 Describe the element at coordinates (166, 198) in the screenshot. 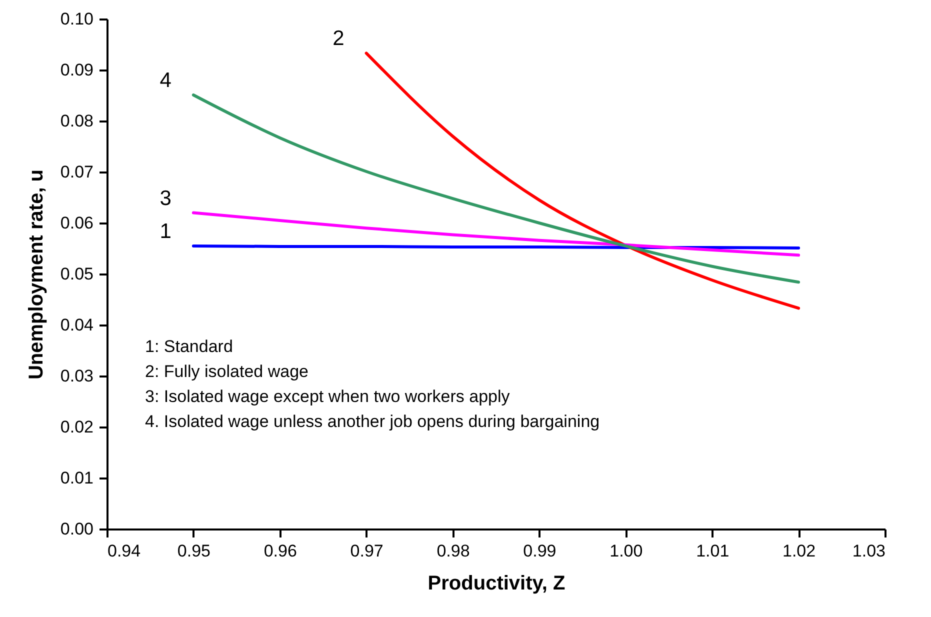

I see `series-label: 3` at that location.